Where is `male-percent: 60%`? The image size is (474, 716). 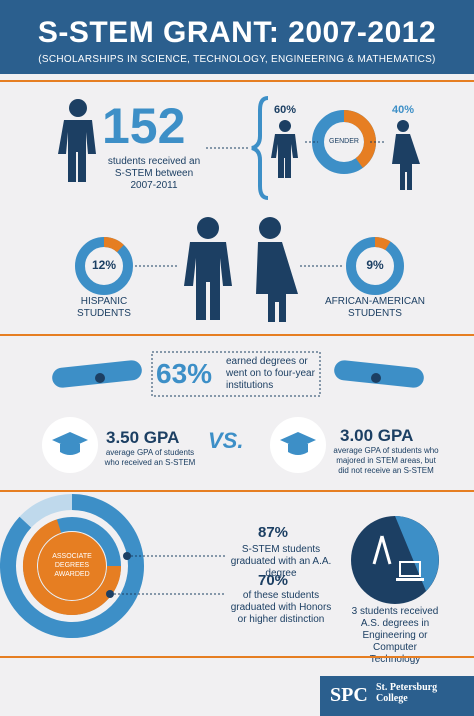 male-percent: 60% is located at coordinates (285, 110).